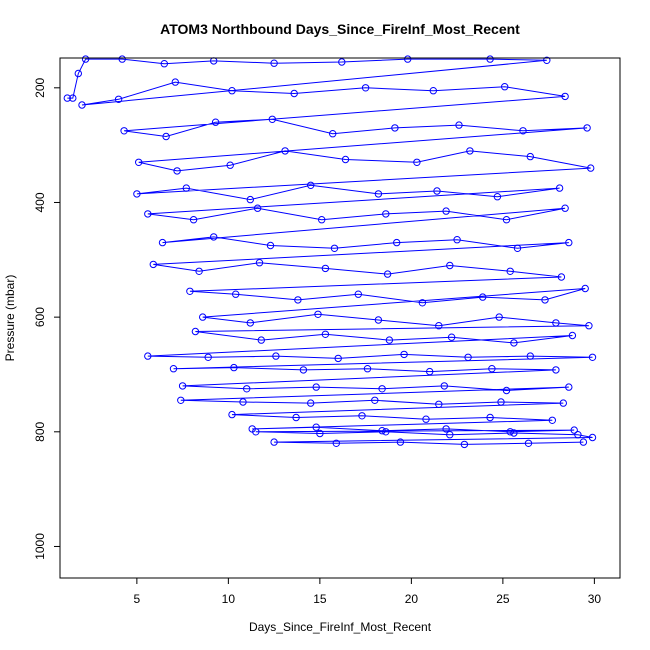 The height and width of the screenshot is (650, 650). I want to click on x-axis-label: Days_Since_FireInf_Most_Recent, so click(340, 627).